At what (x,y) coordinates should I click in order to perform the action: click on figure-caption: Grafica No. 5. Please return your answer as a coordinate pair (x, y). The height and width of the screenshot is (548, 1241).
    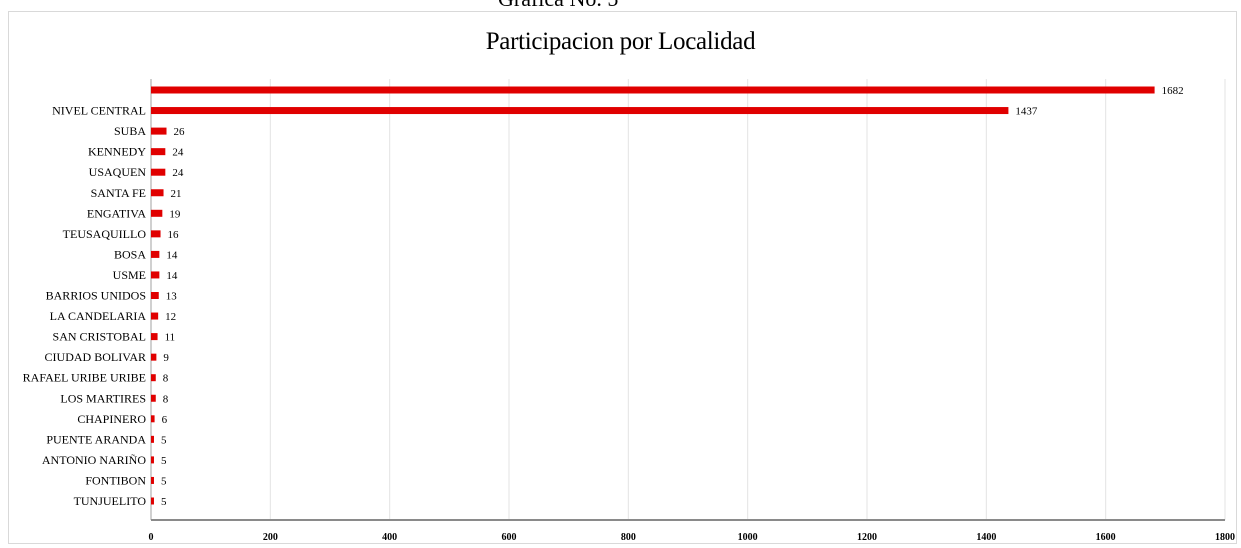
    Looking at the image, I should click on (558, 6).